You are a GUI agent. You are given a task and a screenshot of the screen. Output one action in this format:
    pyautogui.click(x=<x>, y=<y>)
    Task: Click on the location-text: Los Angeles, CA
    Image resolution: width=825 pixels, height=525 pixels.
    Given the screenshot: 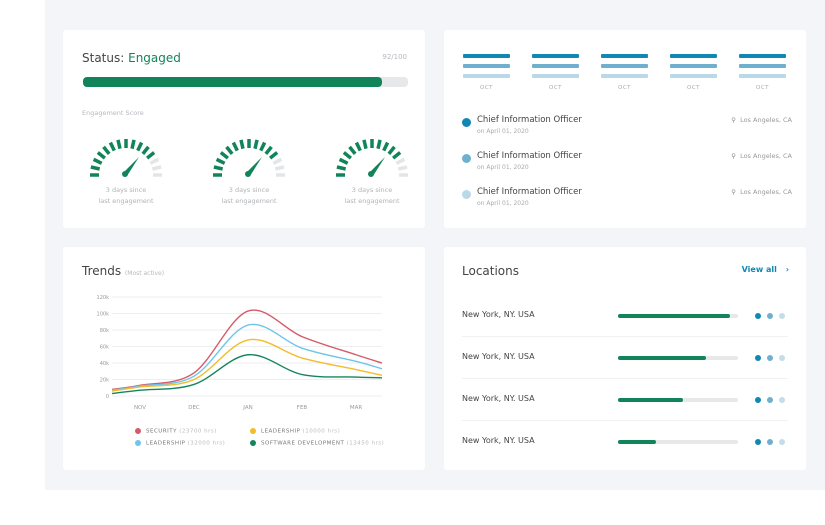 What is the action you would take?
    pyautogui.click(x=766, y=156)
    